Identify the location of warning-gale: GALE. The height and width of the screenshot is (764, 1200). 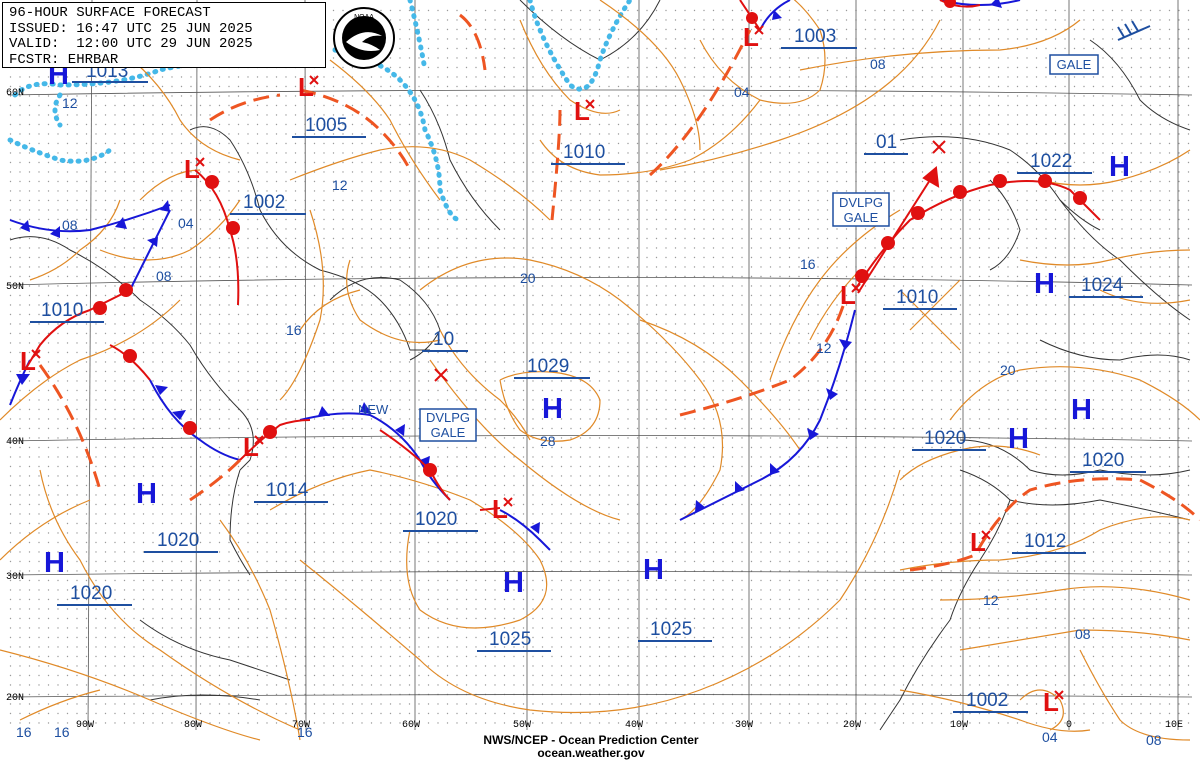
(1074, 64).